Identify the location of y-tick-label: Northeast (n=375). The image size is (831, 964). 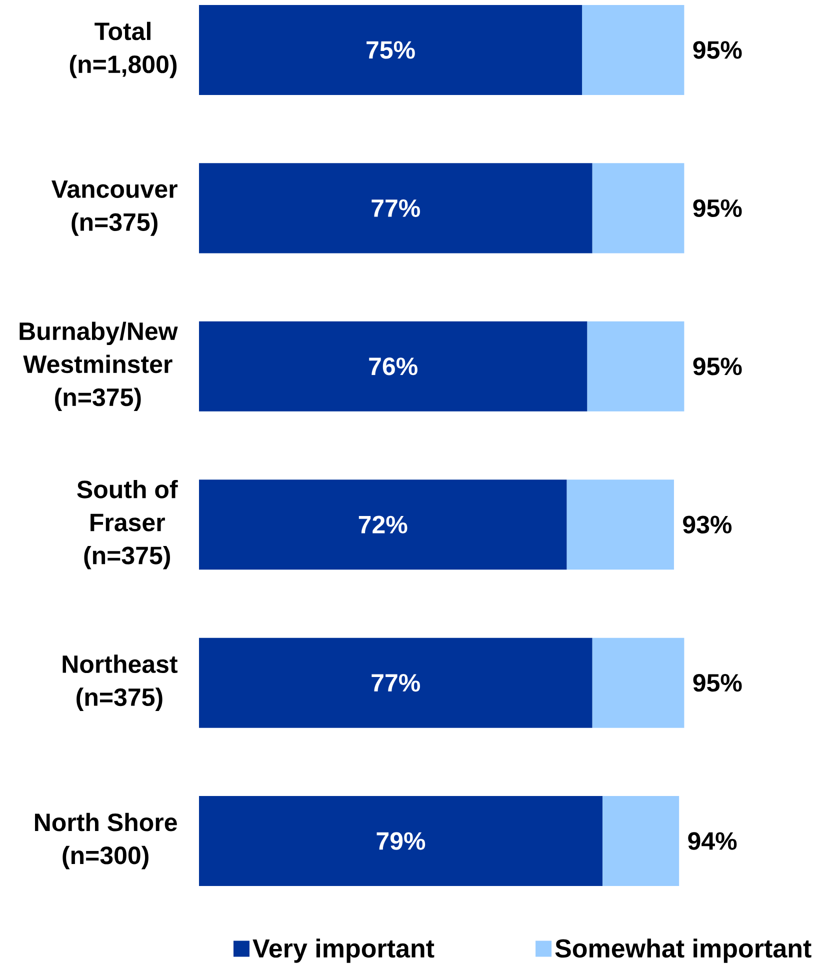
(120, 682).